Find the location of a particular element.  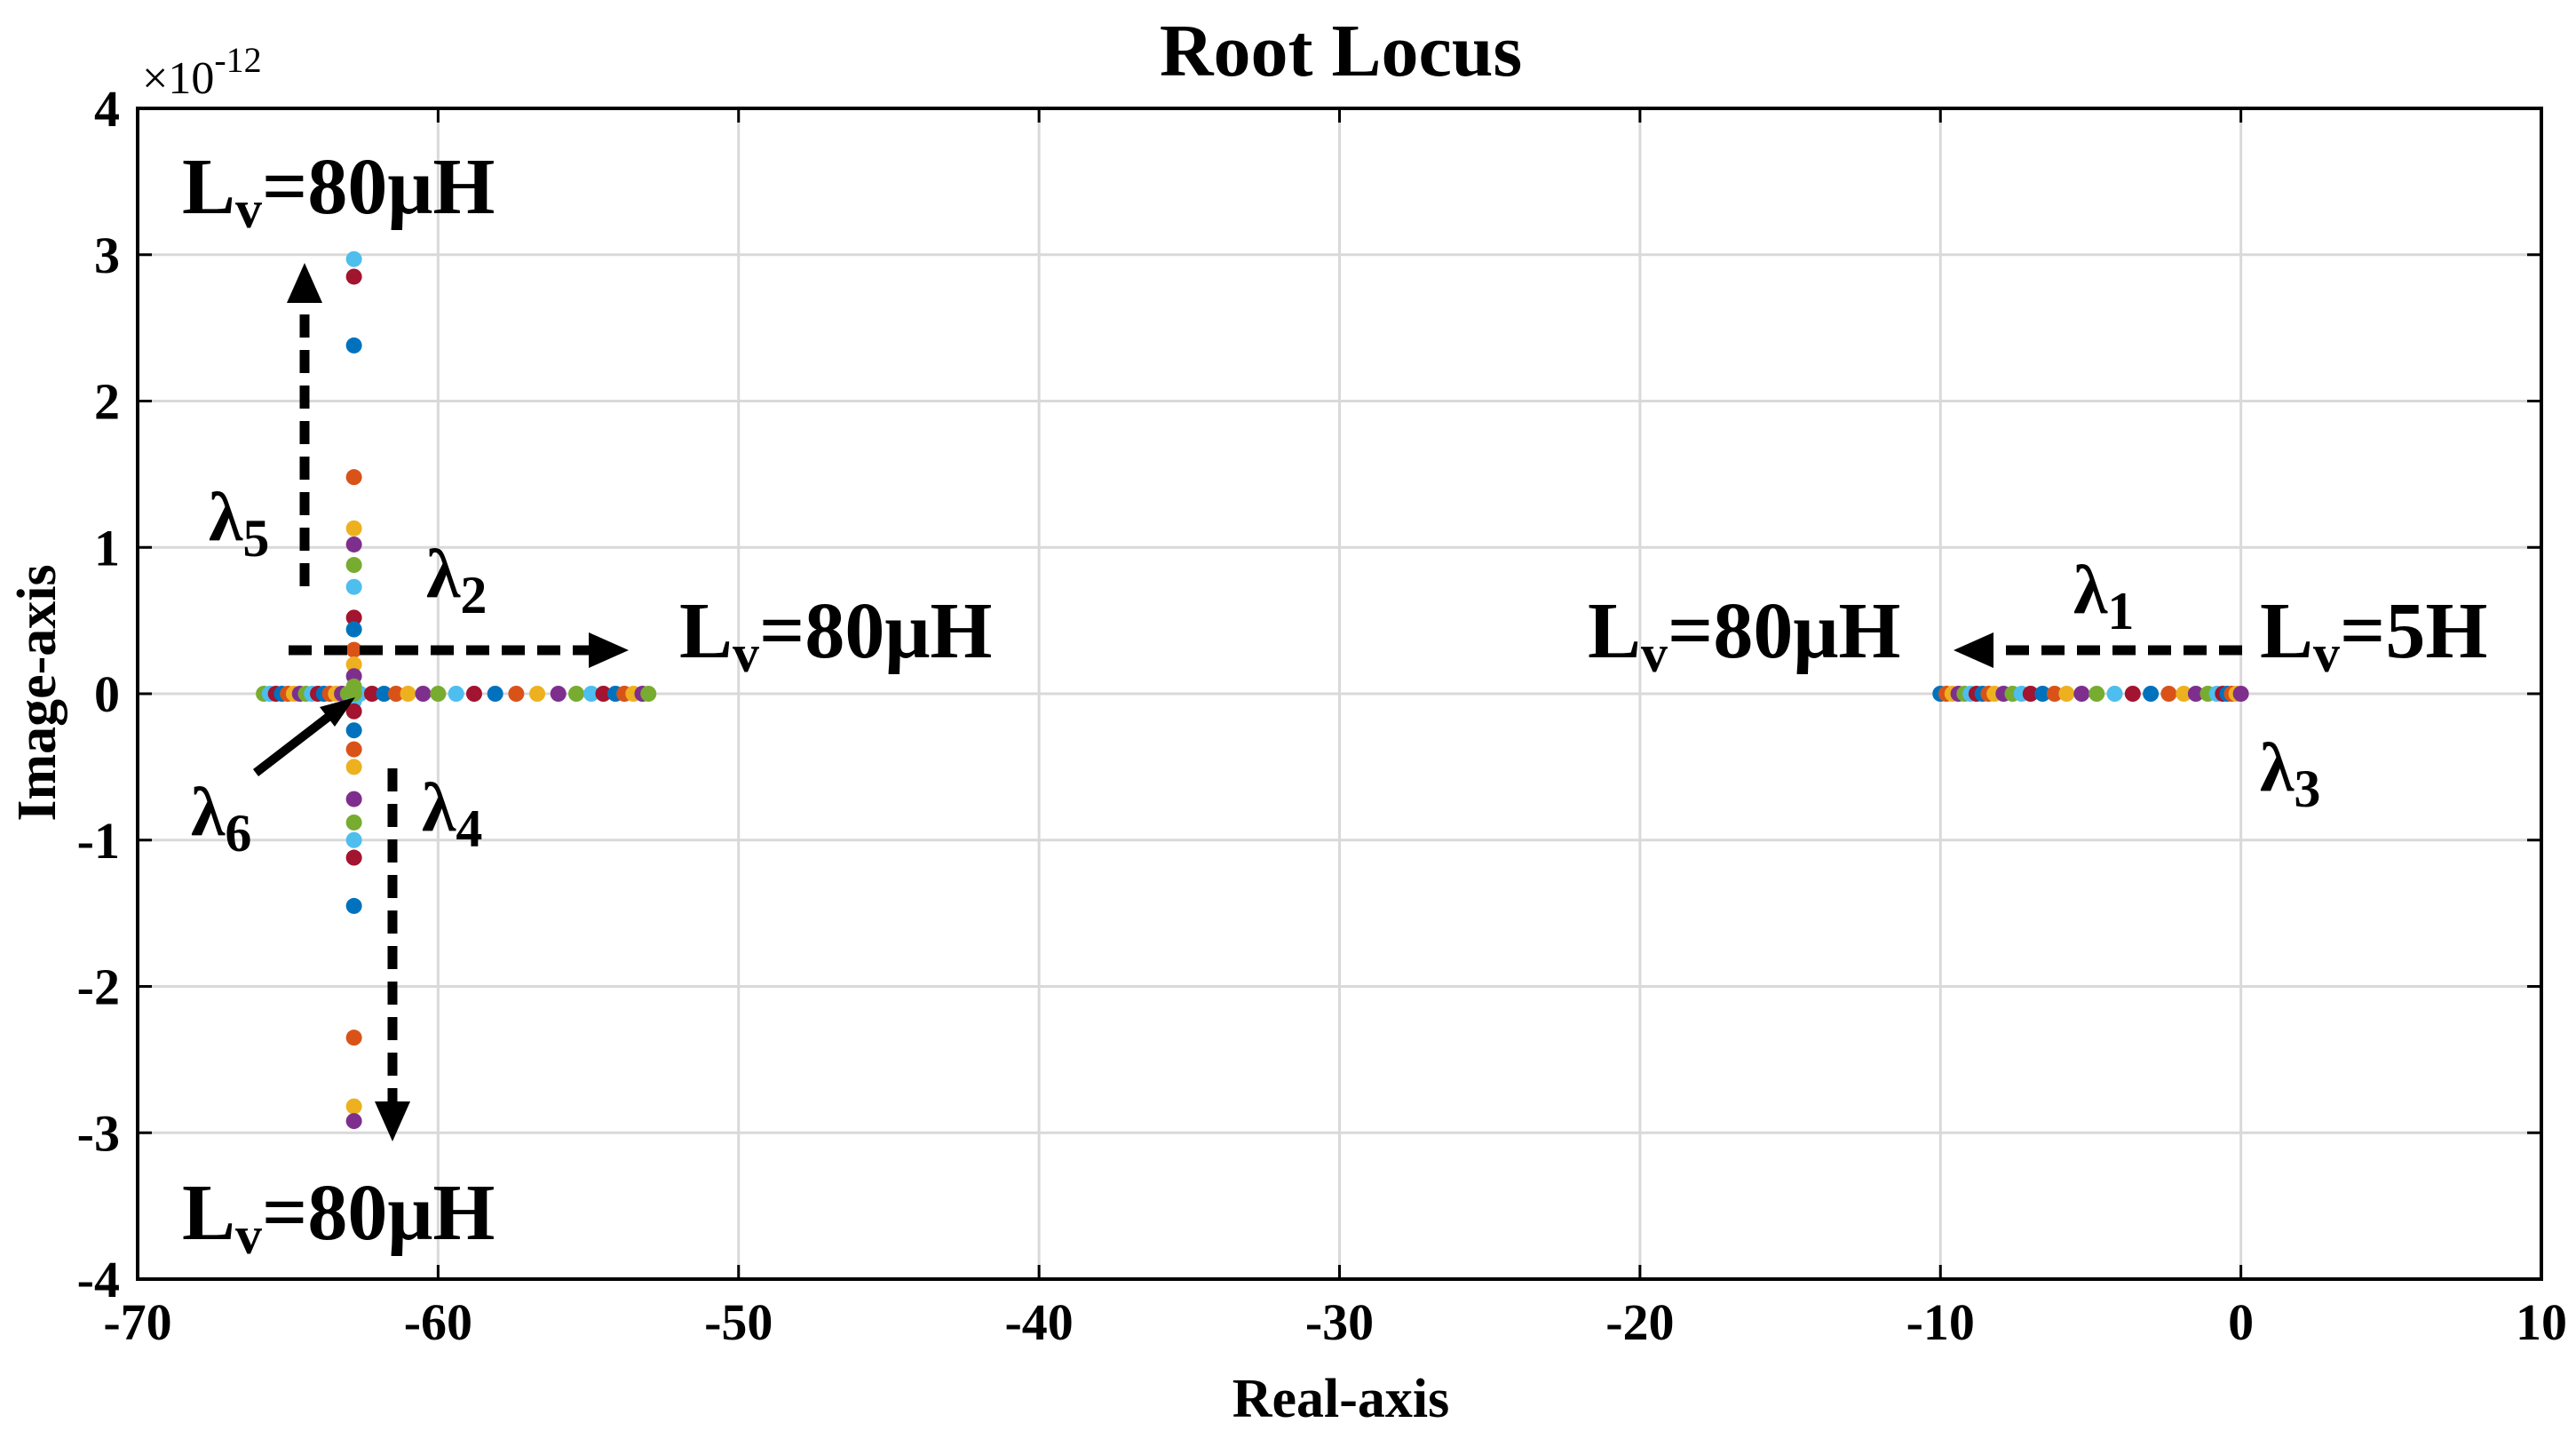

x-axis-label: Real-axis is located at coordinates (1341, 1399).